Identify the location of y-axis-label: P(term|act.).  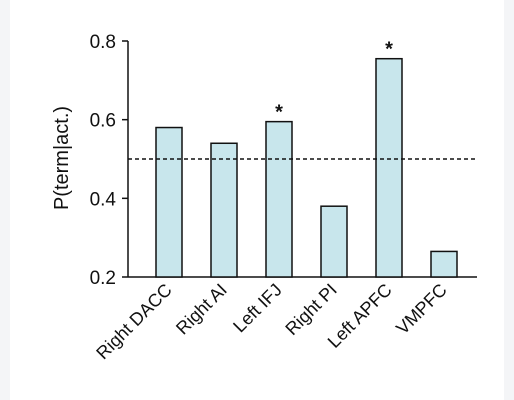
(62, 158).